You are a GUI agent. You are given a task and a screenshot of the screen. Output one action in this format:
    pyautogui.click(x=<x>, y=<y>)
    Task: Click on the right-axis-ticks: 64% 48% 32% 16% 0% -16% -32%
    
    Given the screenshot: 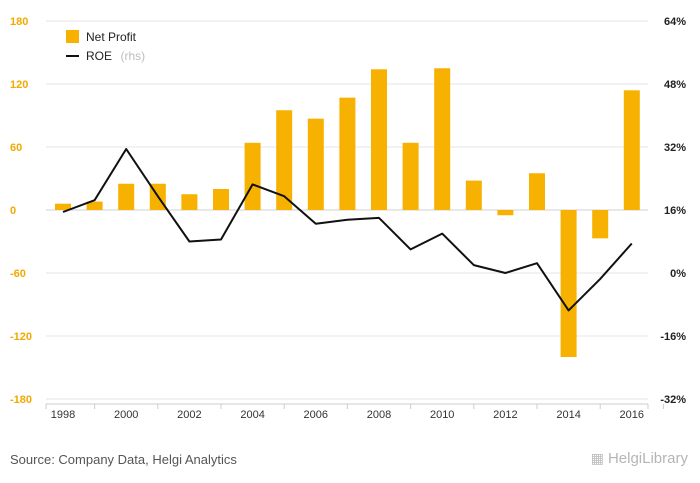 What is the action you would take?
    pyautogui.click(x=673, y=211)
    